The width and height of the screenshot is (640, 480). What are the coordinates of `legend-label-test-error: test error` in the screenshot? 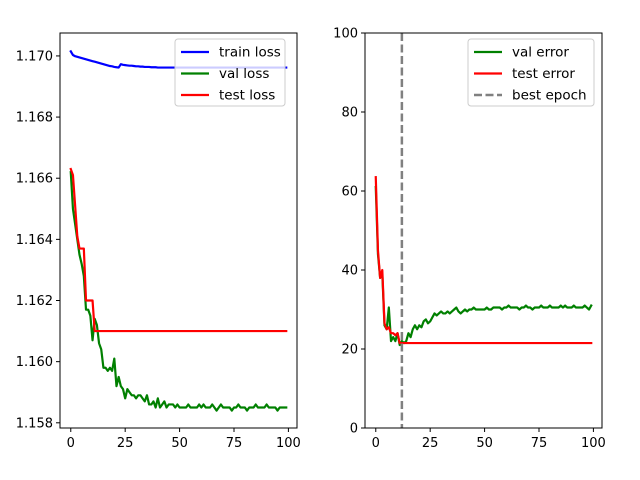 It's located at (543, 74).